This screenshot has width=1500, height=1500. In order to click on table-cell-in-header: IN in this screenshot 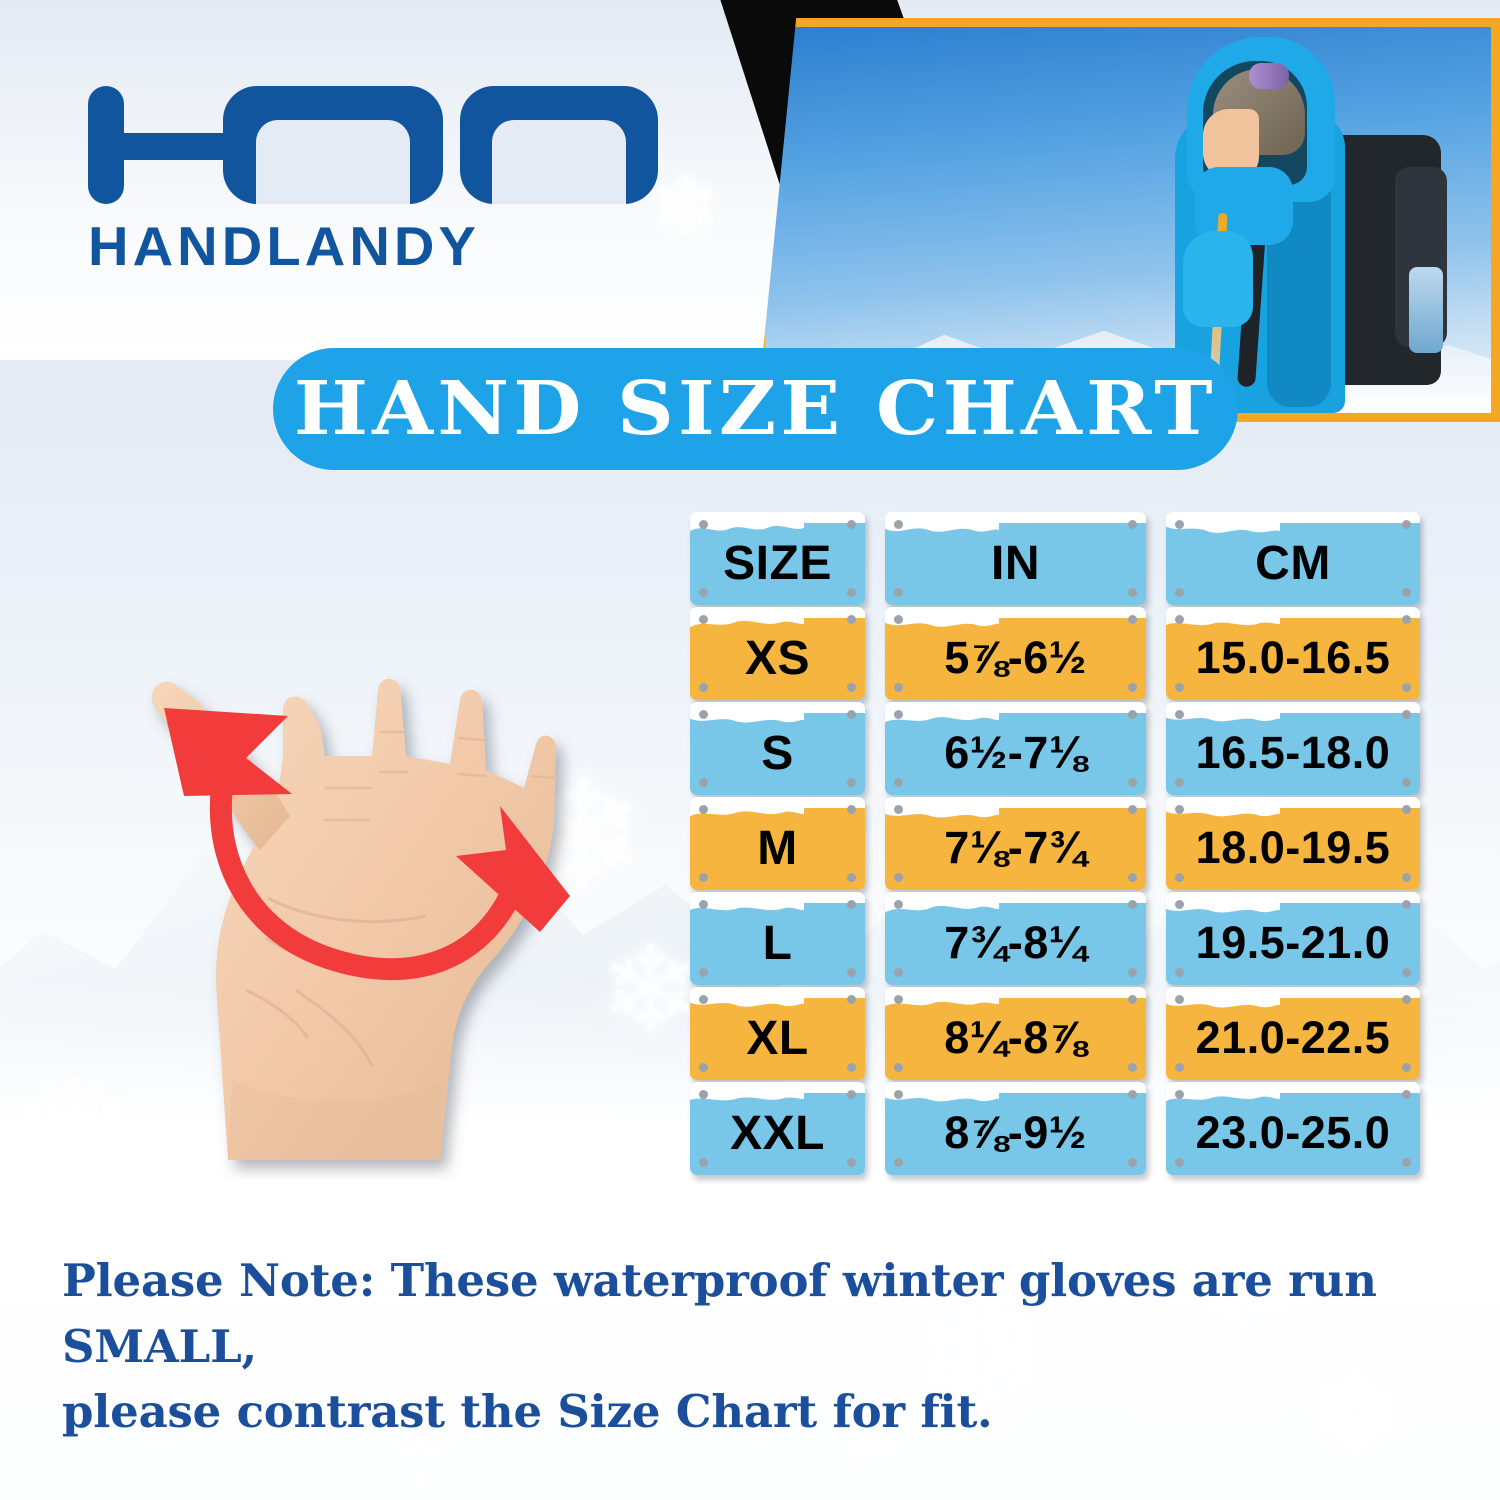, I will do `click(1015, 558)`.